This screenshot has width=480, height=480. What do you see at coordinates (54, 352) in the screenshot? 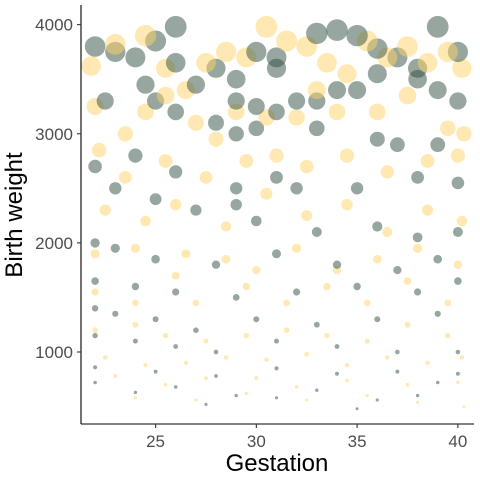
I see `y-tick-label: 1000` at bounding box center [54, 352].